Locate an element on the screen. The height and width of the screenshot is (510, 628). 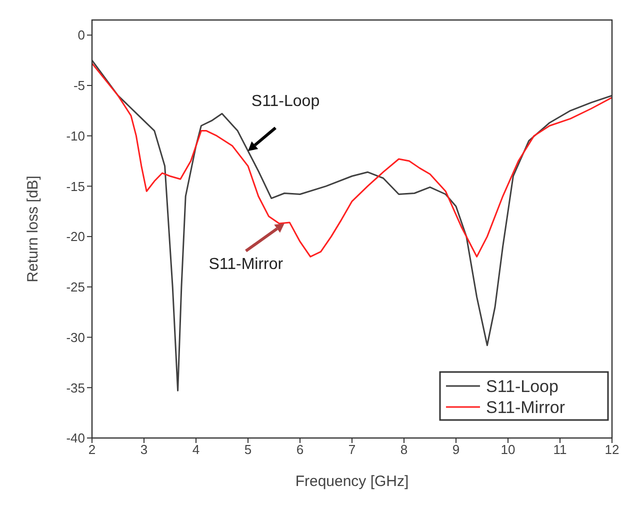
y-tick-label: -25 is located at coordinates (75, 287).